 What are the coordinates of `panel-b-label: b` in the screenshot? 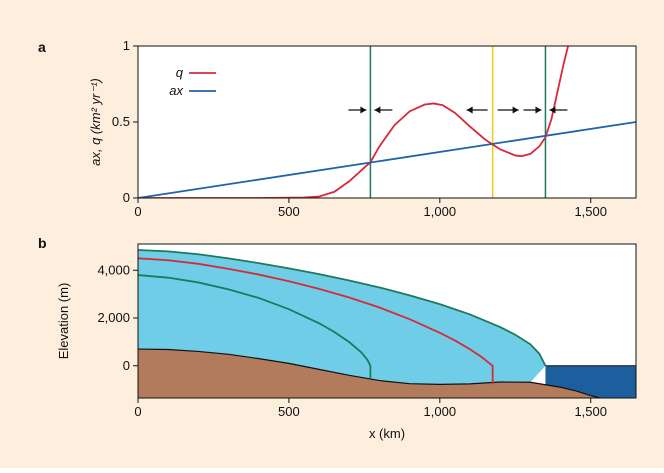 It's located at (42, 243).